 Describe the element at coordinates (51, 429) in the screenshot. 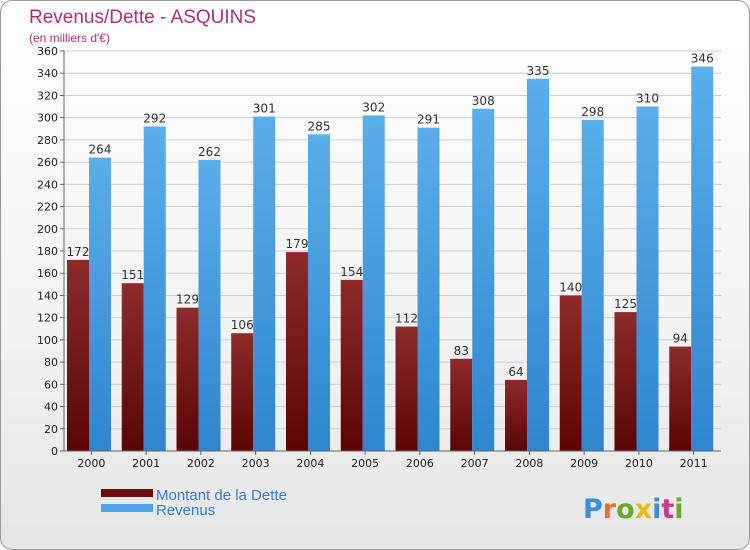

I see `y-tick-label: 20` at that location.